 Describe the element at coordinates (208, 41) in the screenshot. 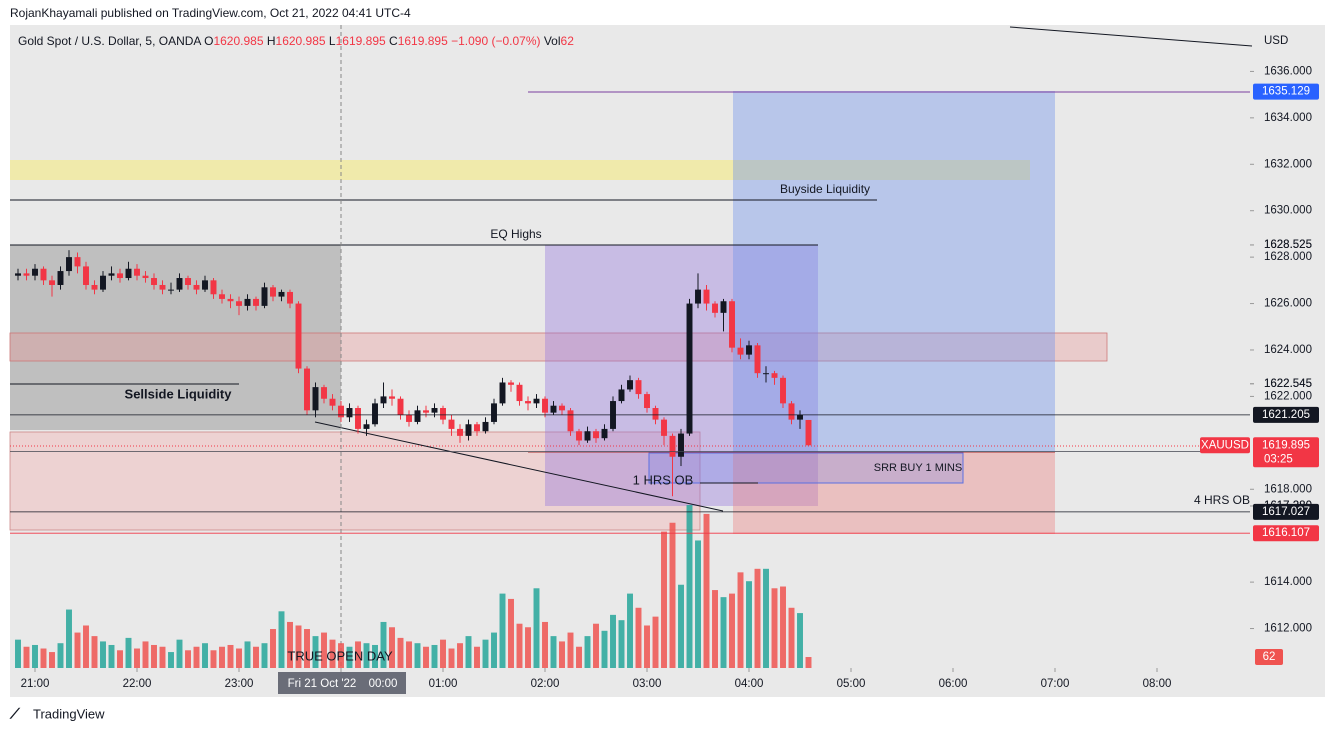

I see `legend-key: O` at that location.